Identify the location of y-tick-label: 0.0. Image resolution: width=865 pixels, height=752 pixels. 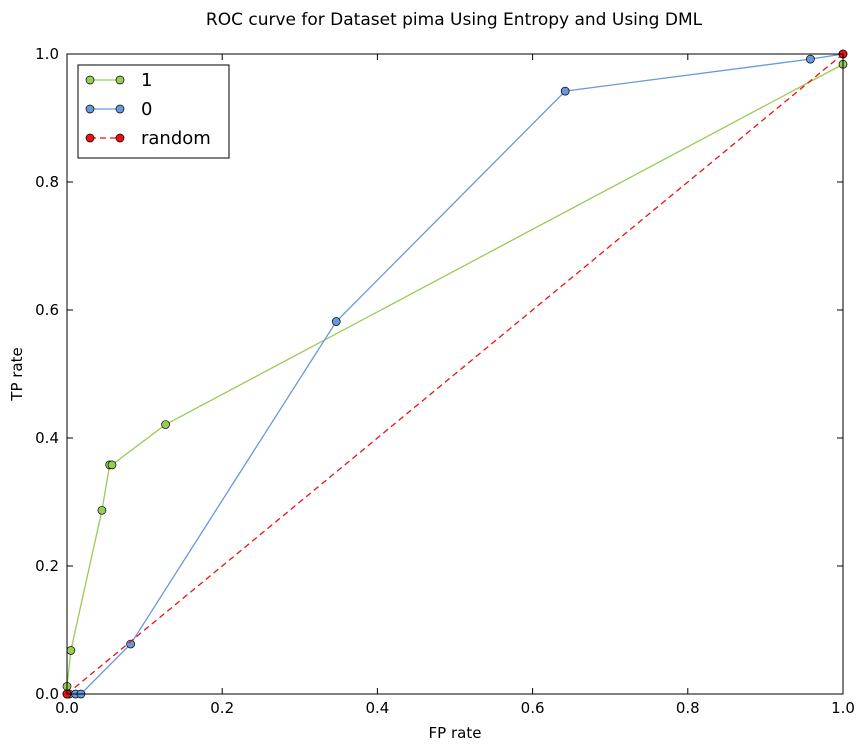
(47, 694).